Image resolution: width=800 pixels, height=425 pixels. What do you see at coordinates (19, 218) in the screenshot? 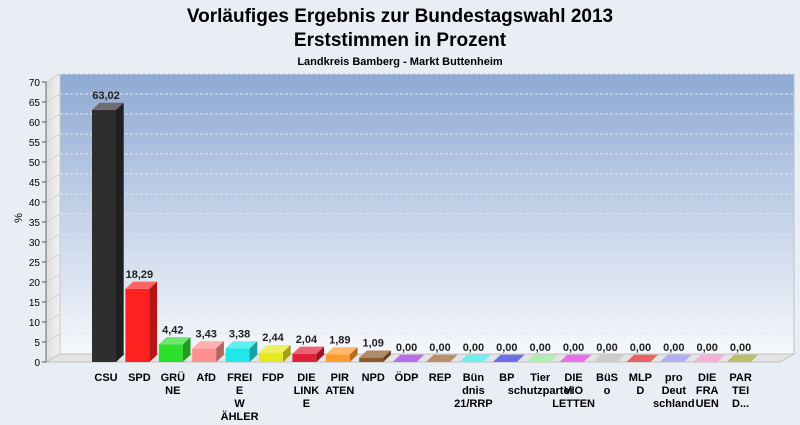
I see `y-axis-label: %` at bounding box center [19, 218].